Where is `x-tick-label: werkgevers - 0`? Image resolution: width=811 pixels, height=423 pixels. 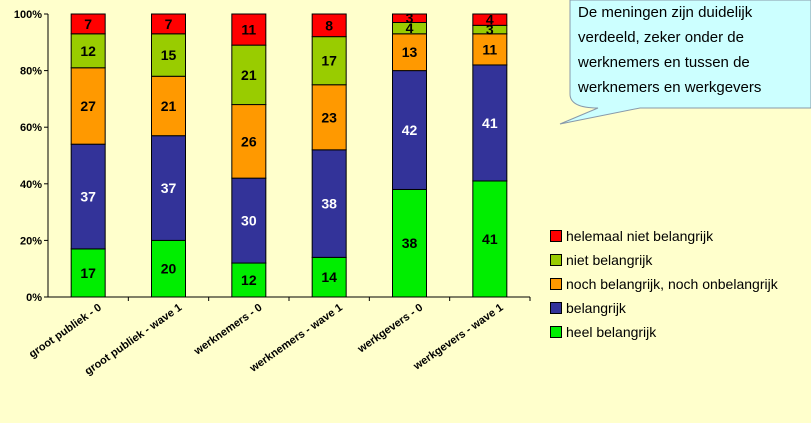
x-tick-label: werkgevers - 0 is located at coordinates (390, 329).